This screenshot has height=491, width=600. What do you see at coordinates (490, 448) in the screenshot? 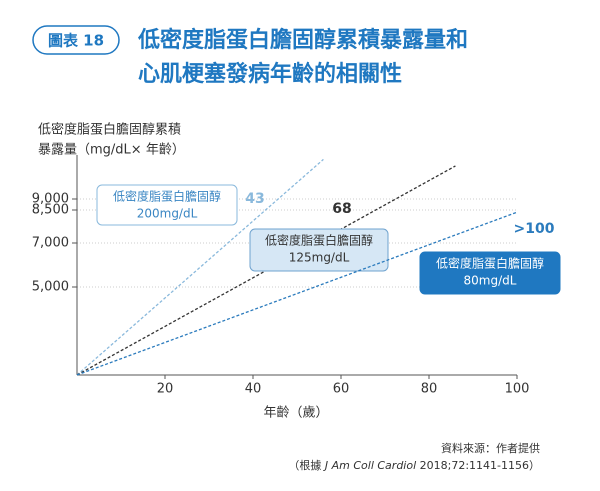
I see `source: 資料來源：作者提供` at bounding box center [490, 448].